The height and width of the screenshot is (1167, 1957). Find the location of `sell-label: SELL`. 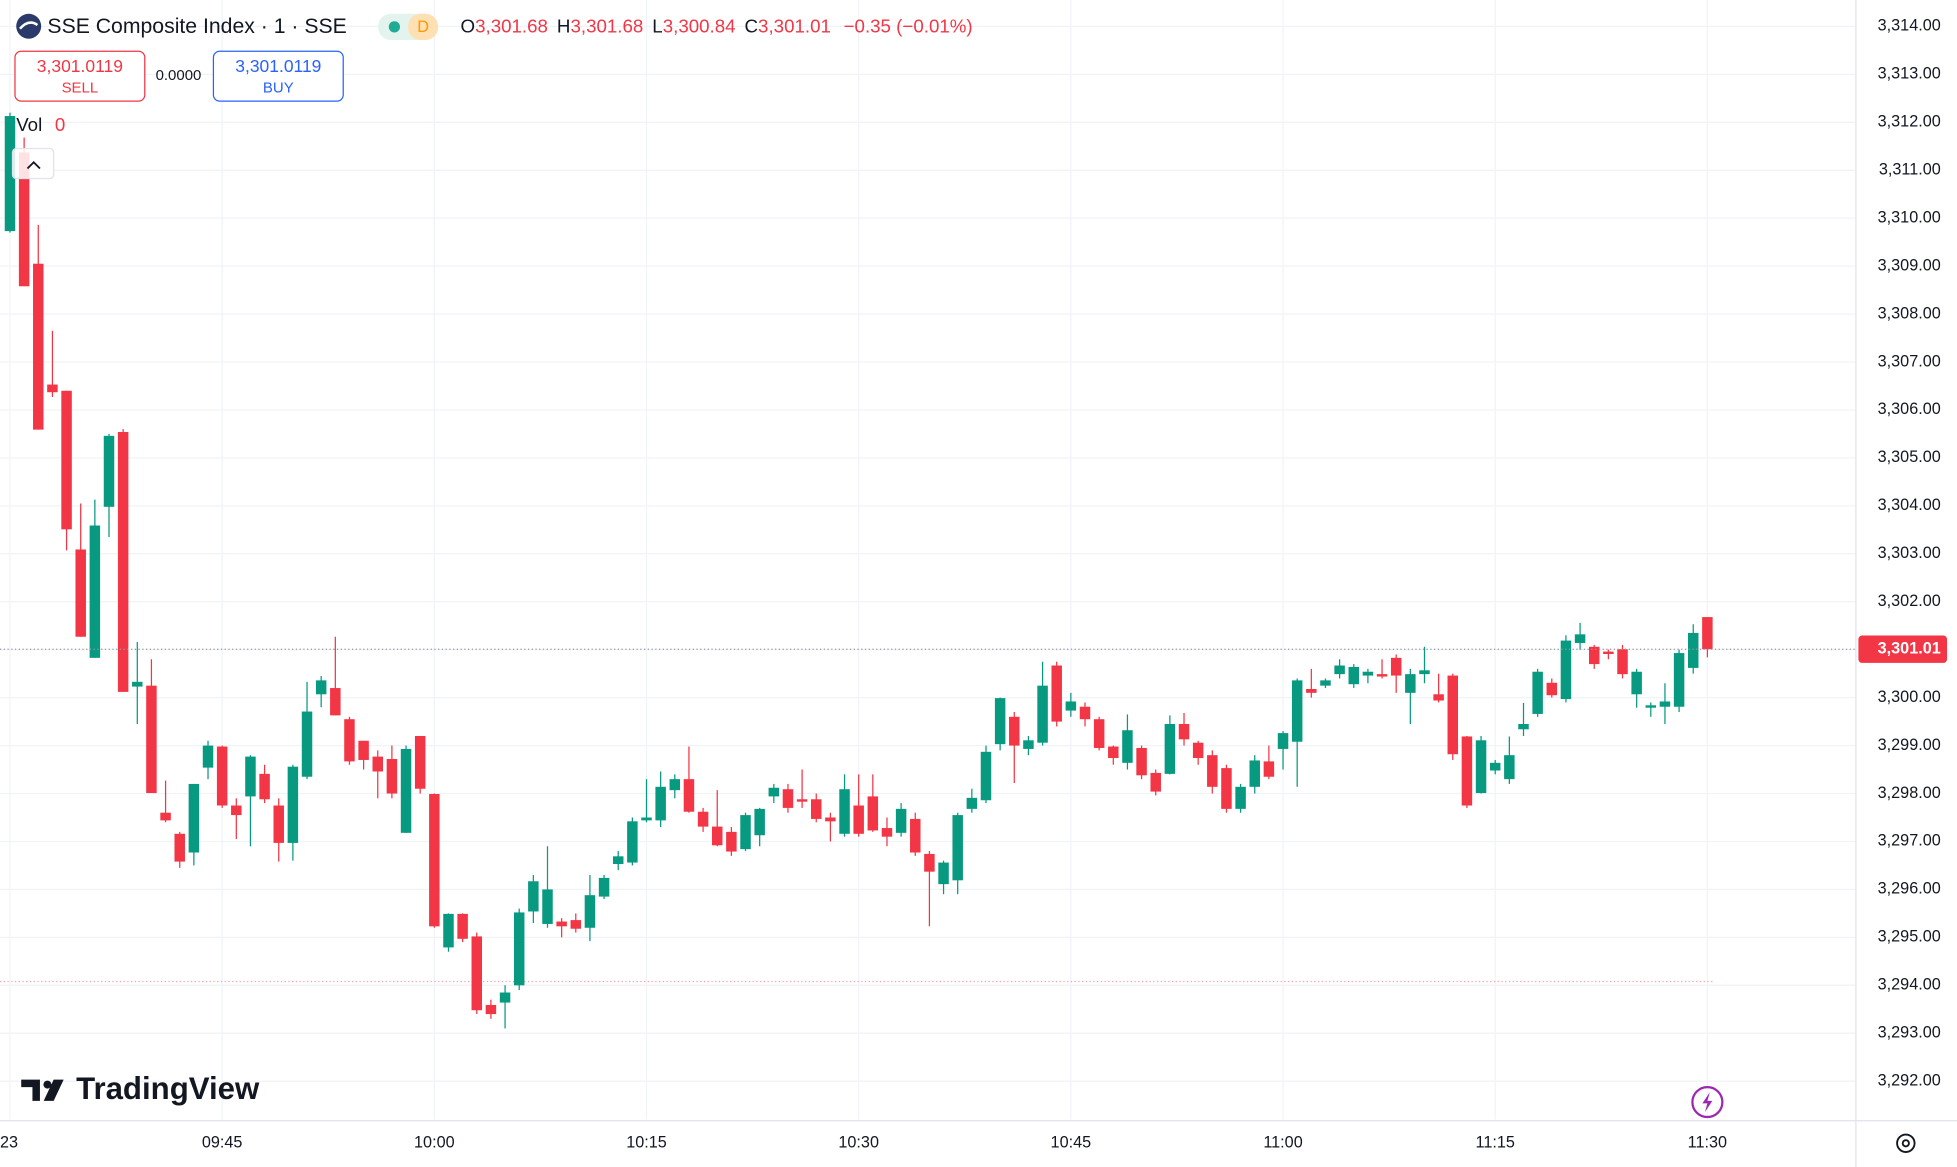

sell-label: SELL is located at coordinates (80, 88).